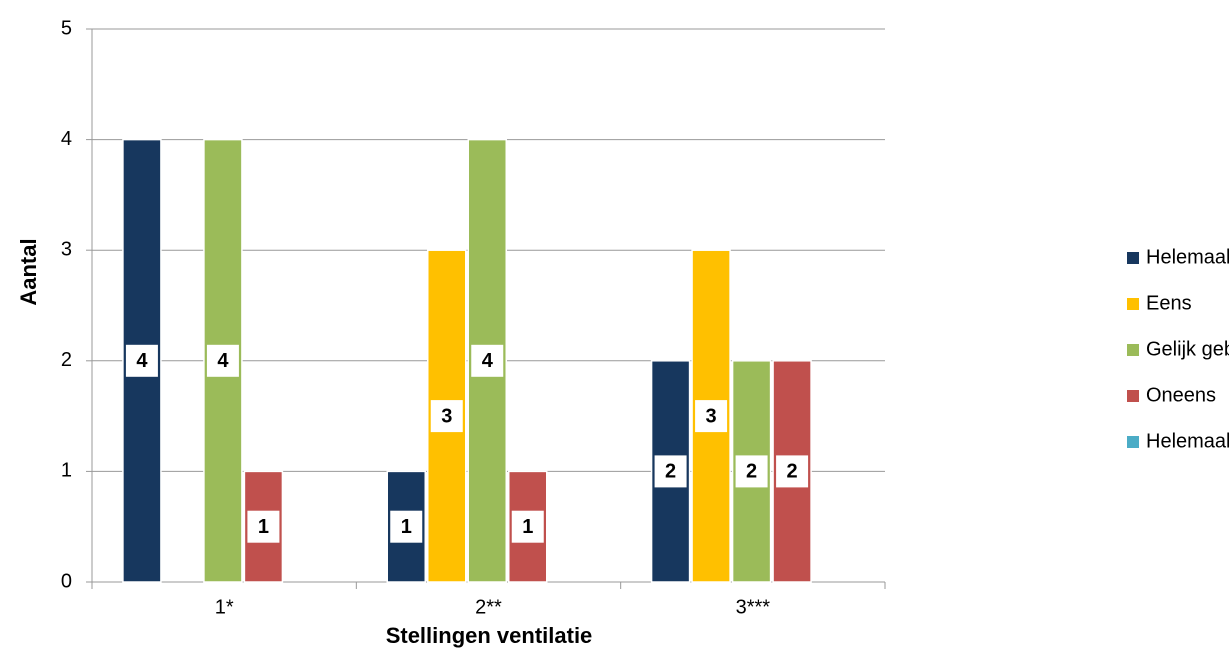  Describe the element at coordinates (753, 607) in the screenshot. I see `x-tick-label: 3***` at that location.